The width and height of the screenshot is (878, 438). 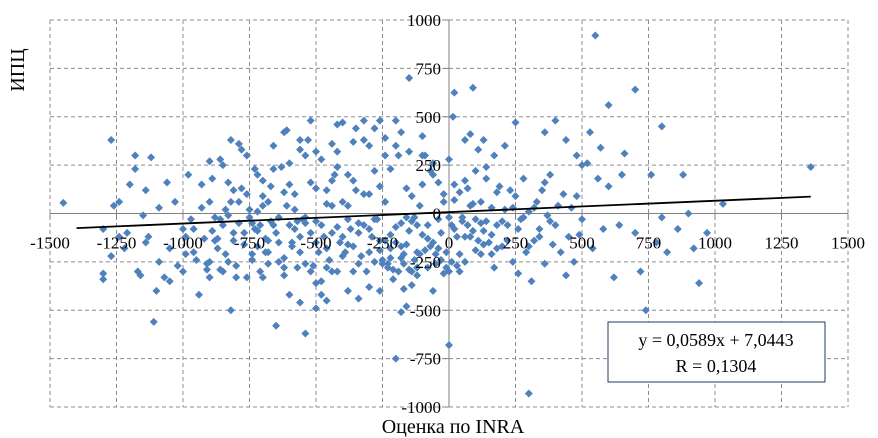 I want to click on regression-box: y = 0,0589x + 7,0443 R = 0,1304, so click(x=716, y=352).